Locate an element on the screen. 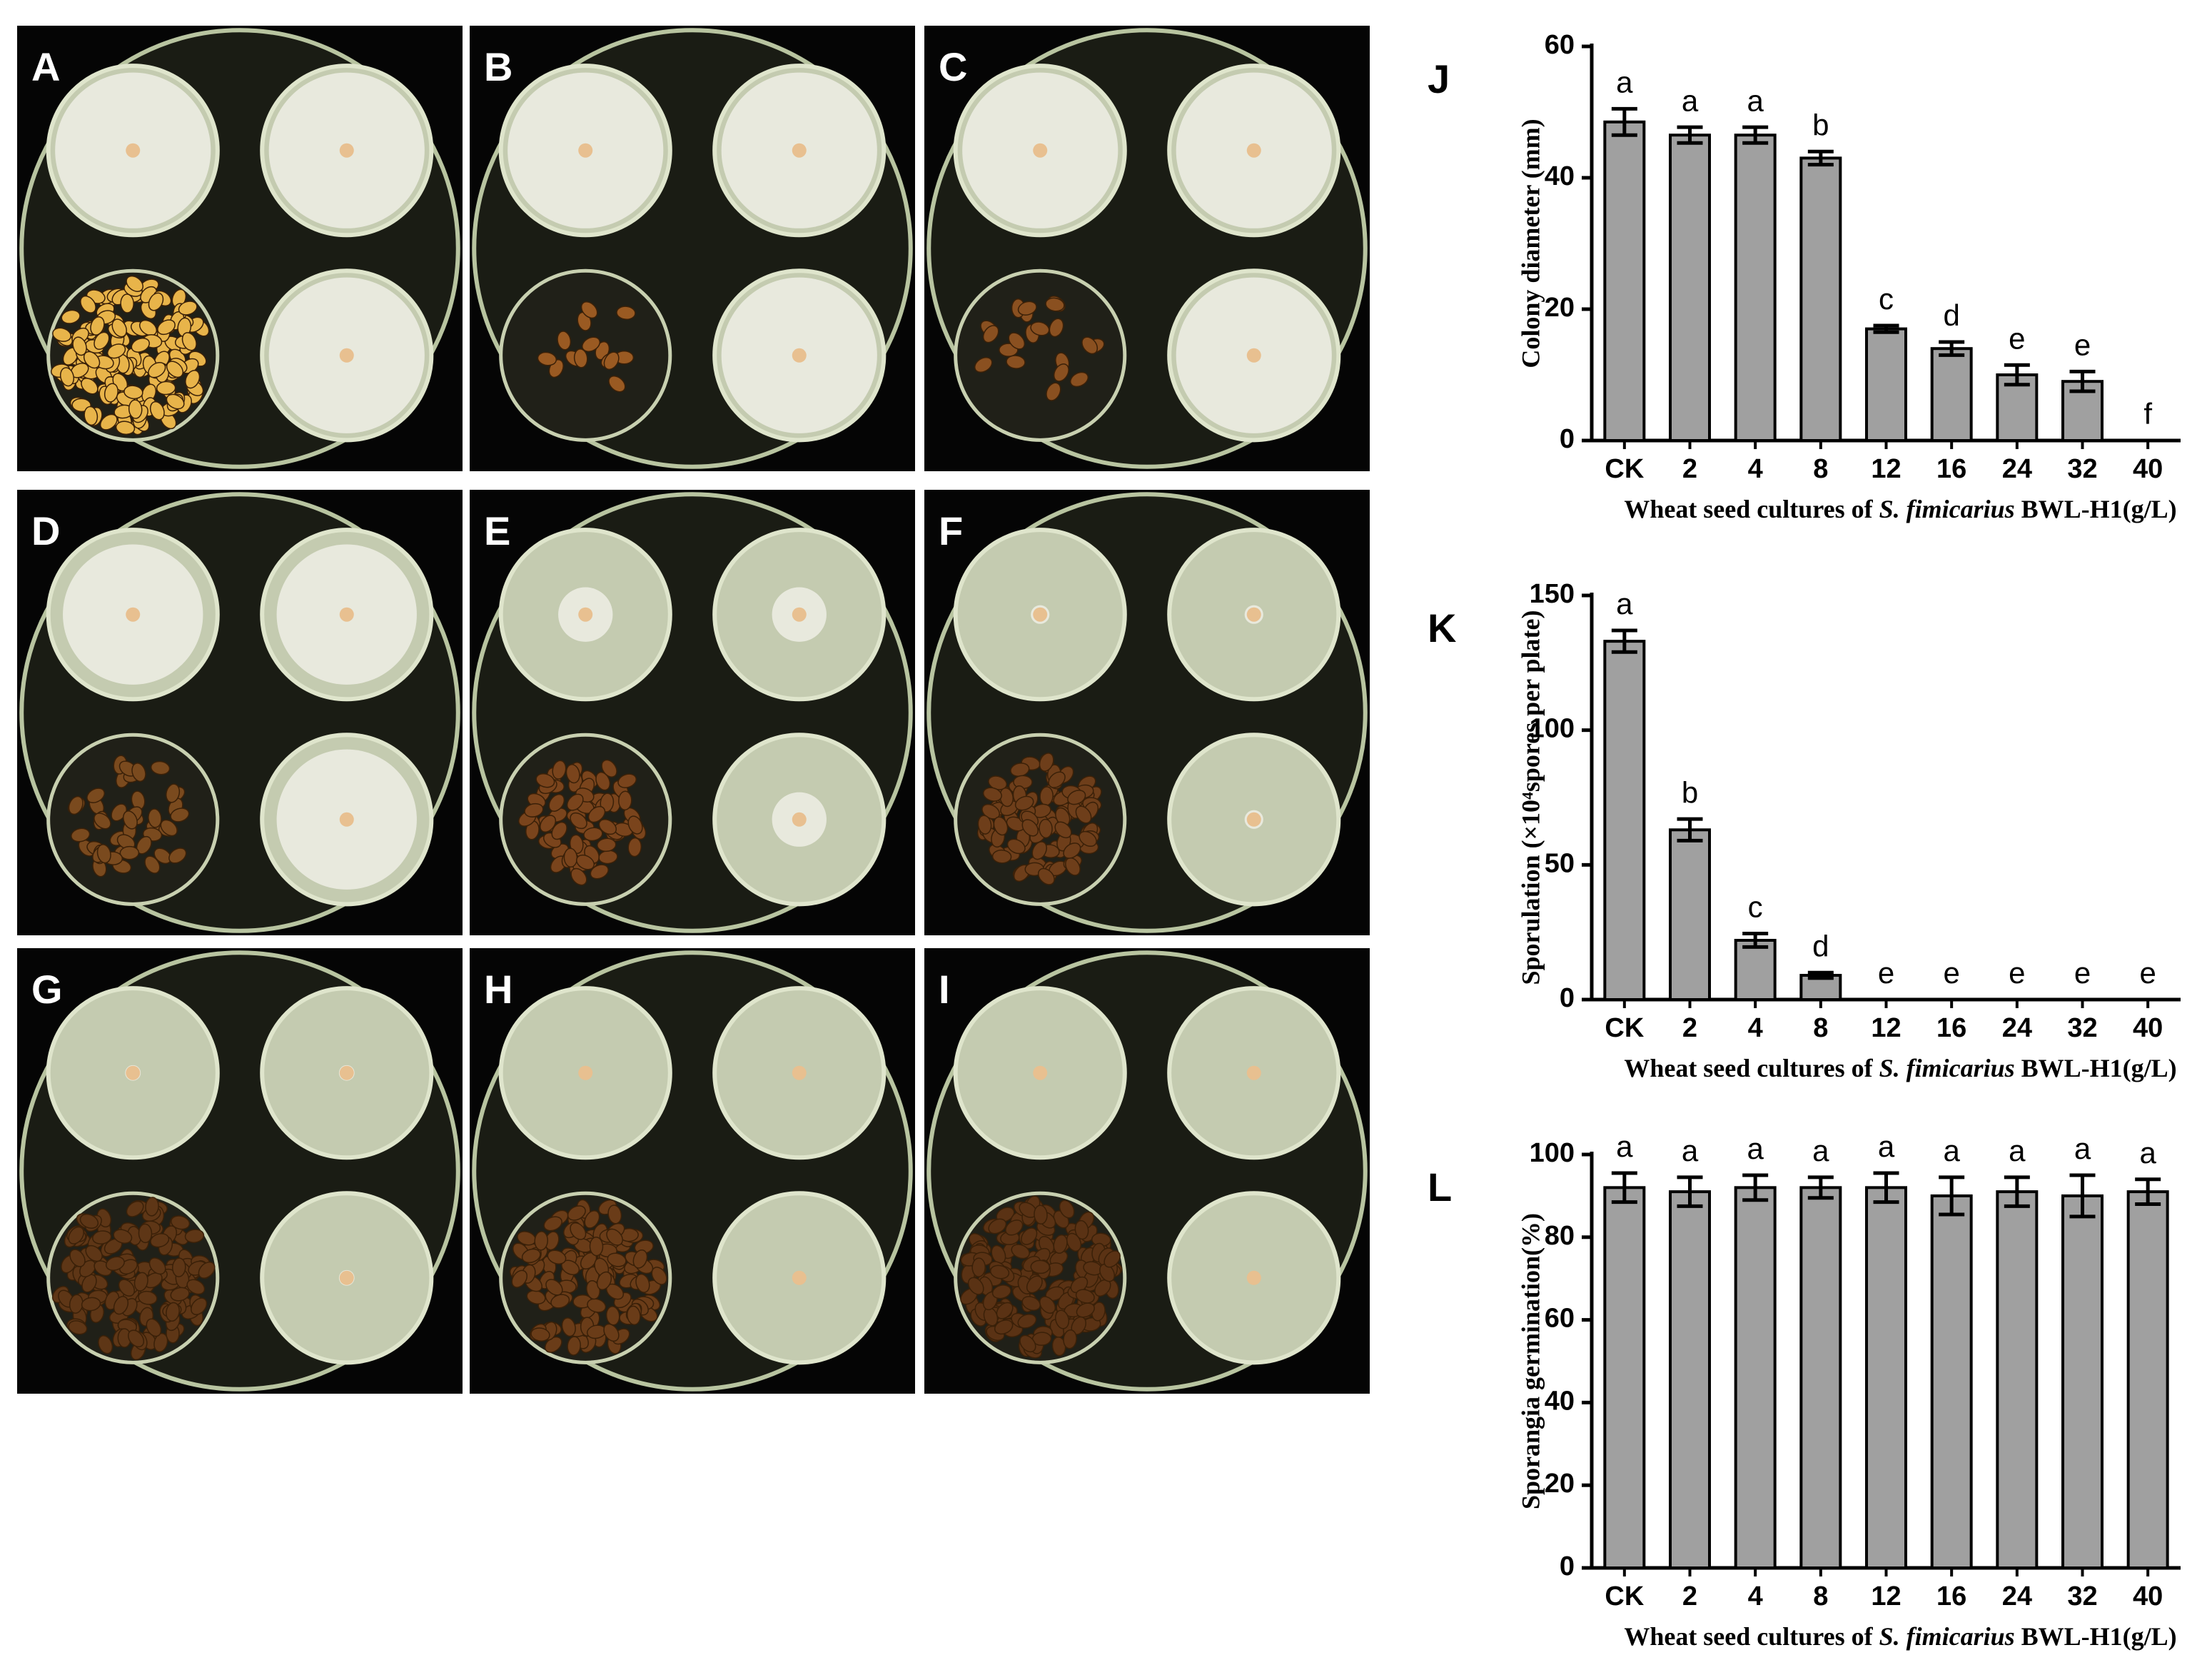 This screenshot has height=1680, width=2212. x-tick-label: 8 is located at coordinates (1820, 469).